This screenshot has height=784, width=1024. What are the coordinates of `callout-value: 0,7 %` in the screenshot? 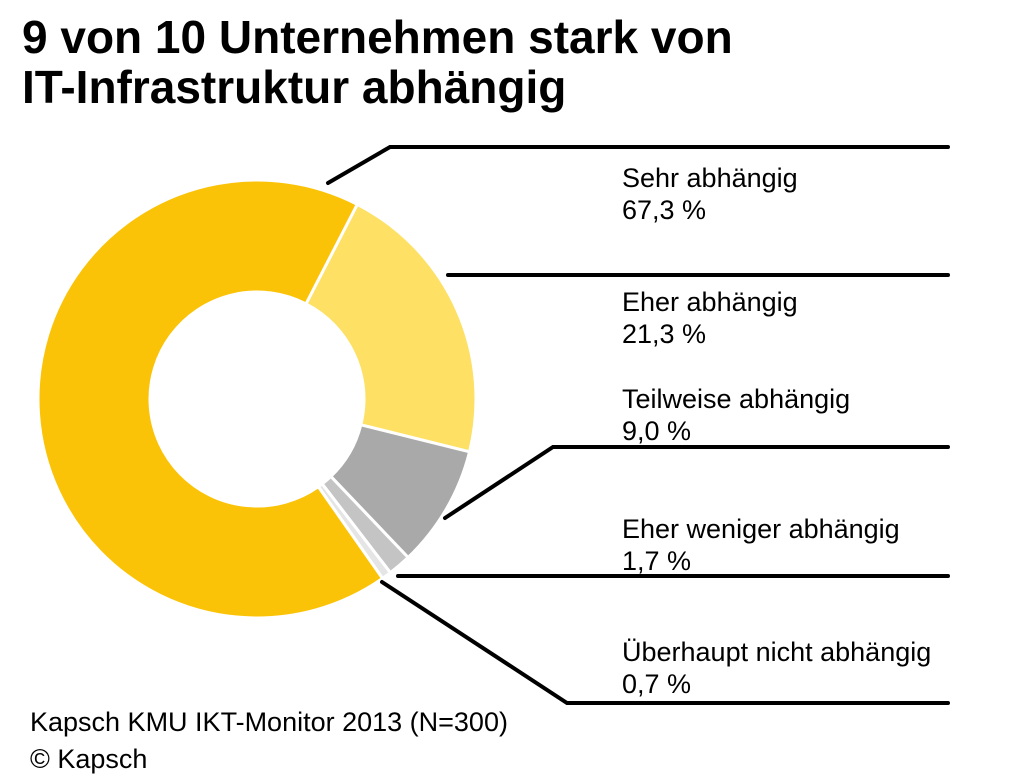 It's located at (657, 684).